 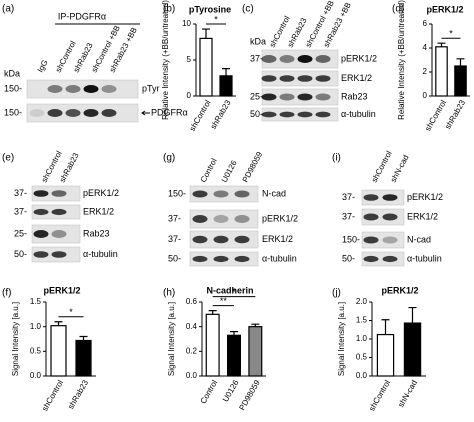 I want to click on y-tick-label: 0, so click(x=189, y=95).